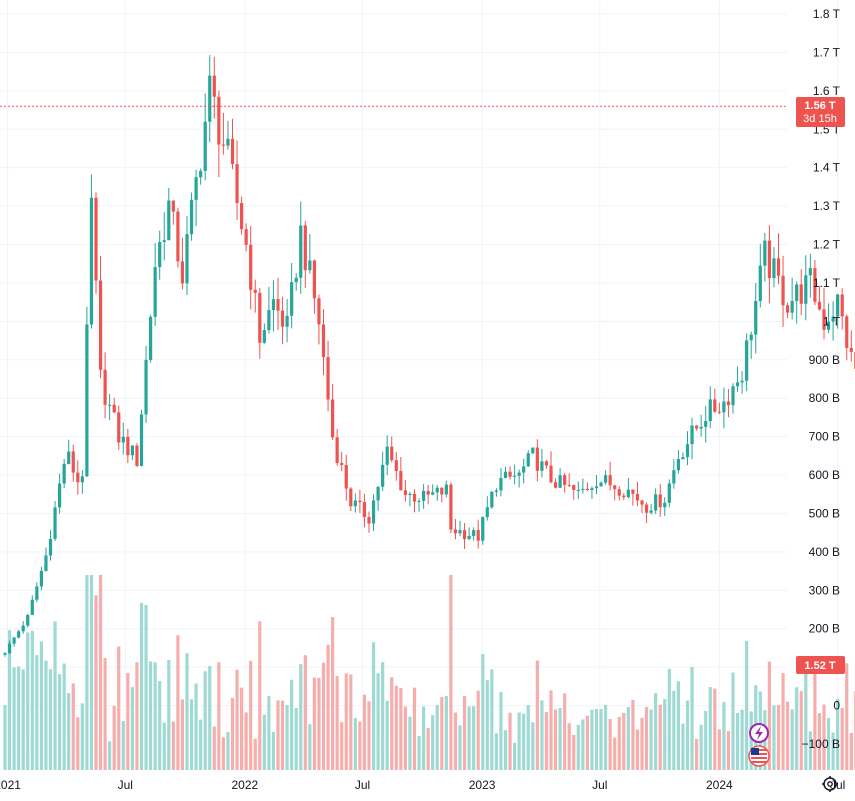  Describe the element at coordinates (820, 665) in the screenshot. I see `volume-badge: 1.52 T` at that location.